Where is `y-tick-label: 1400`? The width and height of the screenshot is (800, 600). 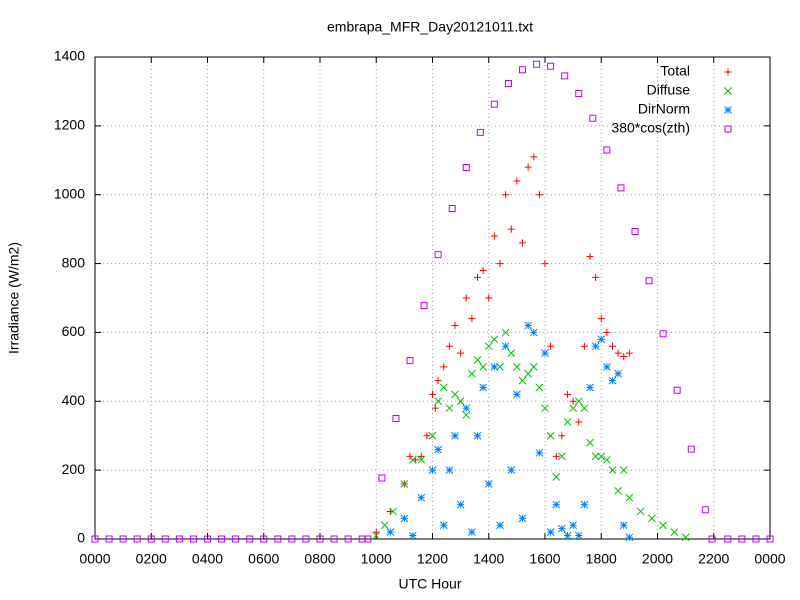 y-tick-label: 1400 is located at coordinates (69, 56).